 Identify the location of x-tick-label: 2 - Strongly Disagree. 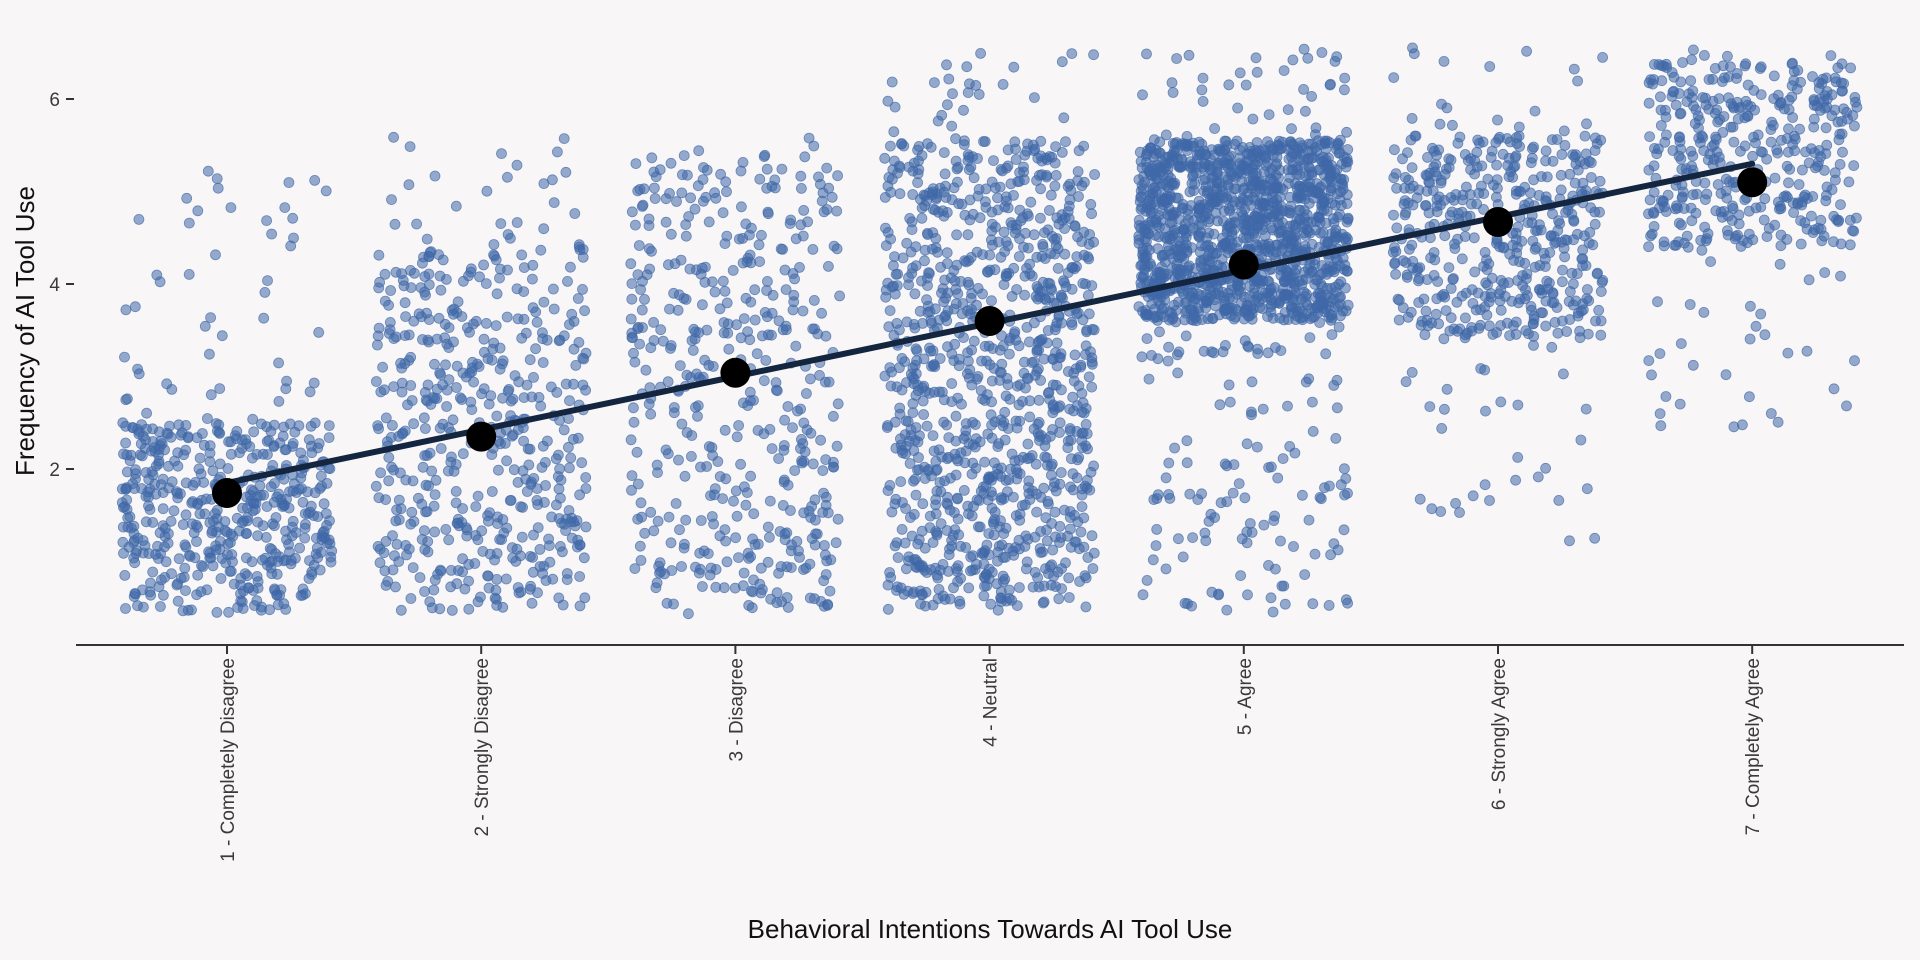
(482, 747).